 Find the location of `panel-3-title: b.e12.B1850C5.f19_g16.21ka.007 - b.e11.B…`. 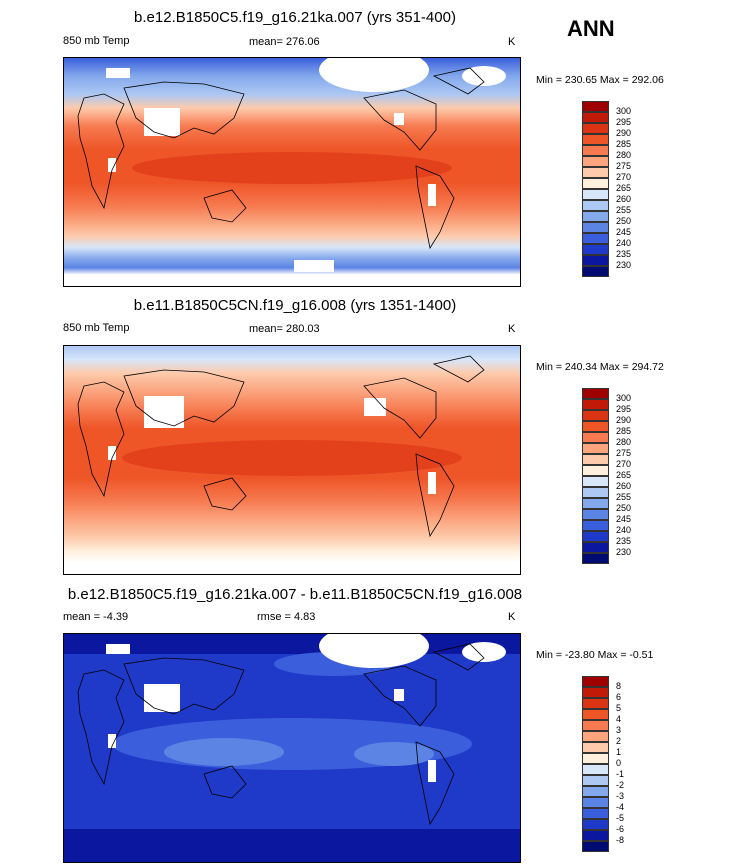

panel-3-title: b.e12.B1850C5.f19_g16.21ka.007 - b.e11.B… is located at coordinates (295, 594).